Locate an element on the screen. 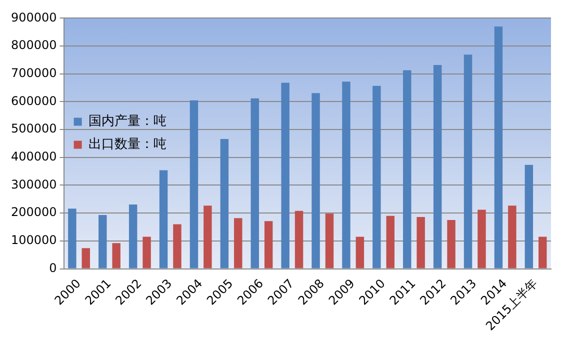 Image resolution: width=571 pixels, height=345 pixels. y-tick-label: 200000 is located at coordinates (33, 212).